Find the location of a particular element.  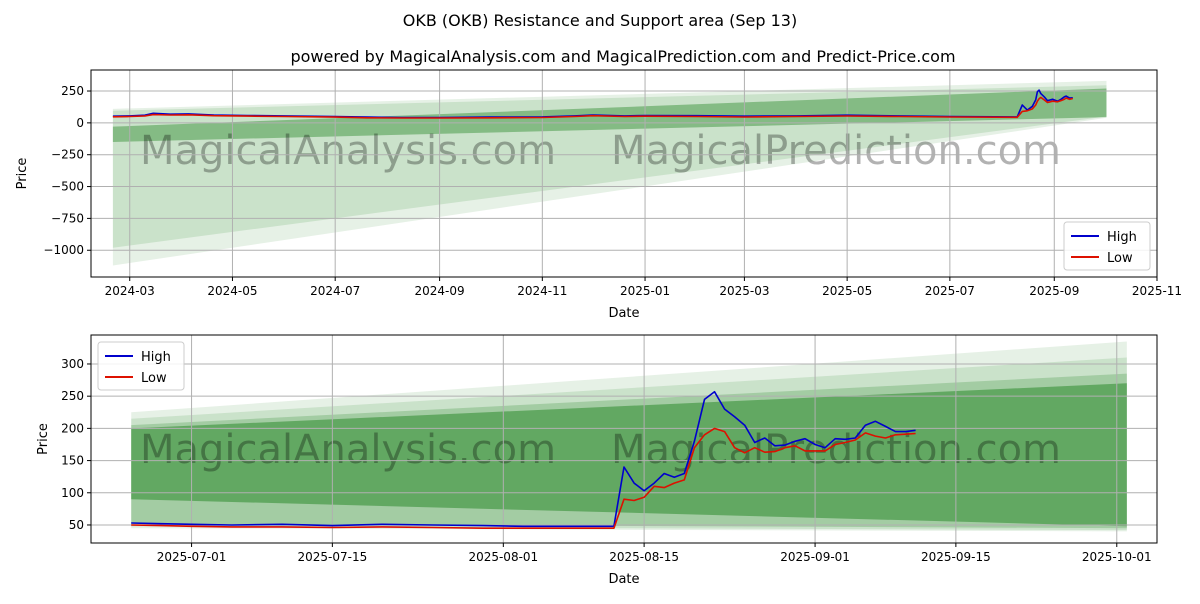

y-tick-label: −750 is located at coordinates (67, 218).